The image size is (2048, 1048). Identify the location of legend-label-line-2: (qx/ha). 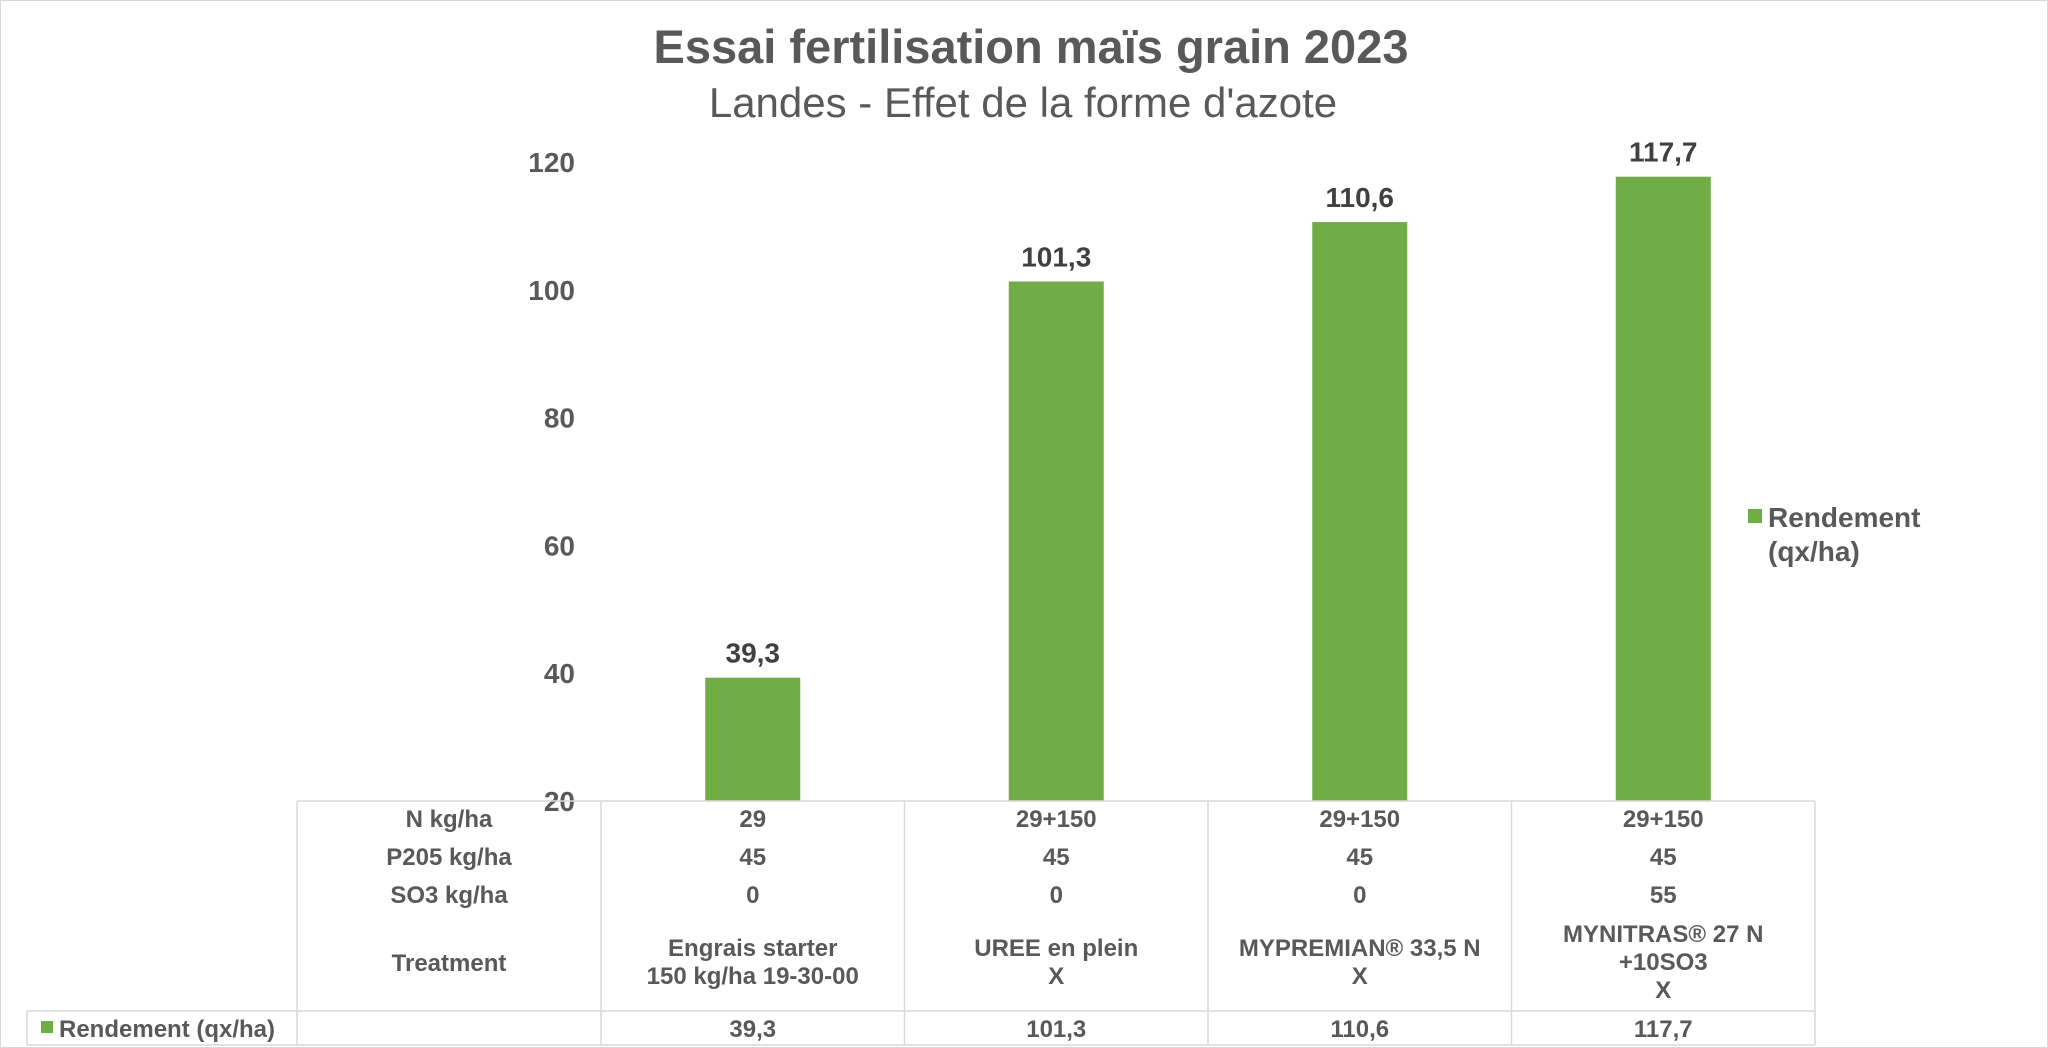
(1814, 551).